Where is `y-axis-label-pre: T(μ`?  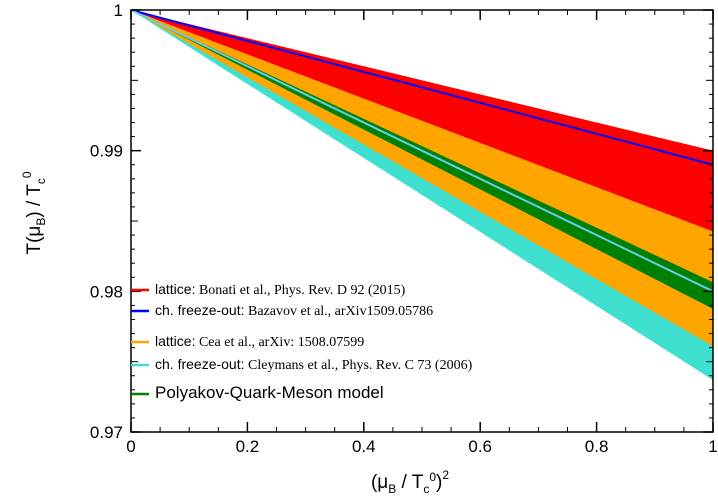
y-axis-label-pre: T(μ is located at coordinates (34, 240).